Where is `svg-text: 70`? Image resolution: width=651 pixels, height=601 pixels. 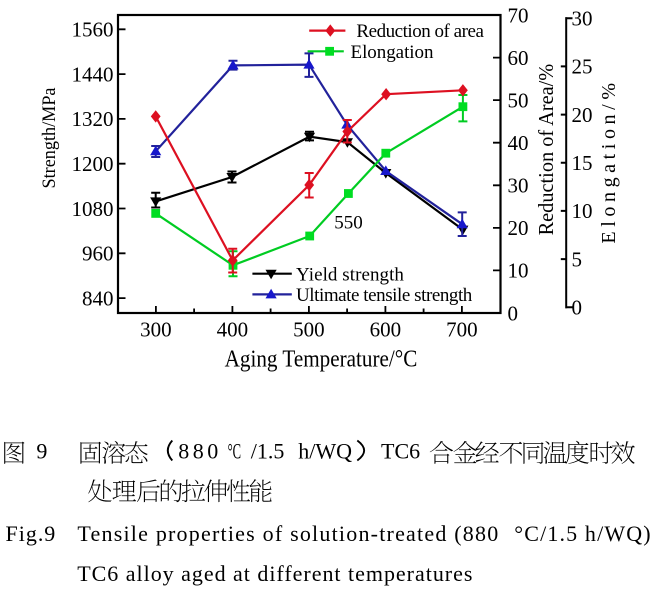
svg-text: 70 is located at coordinates (518, 15).